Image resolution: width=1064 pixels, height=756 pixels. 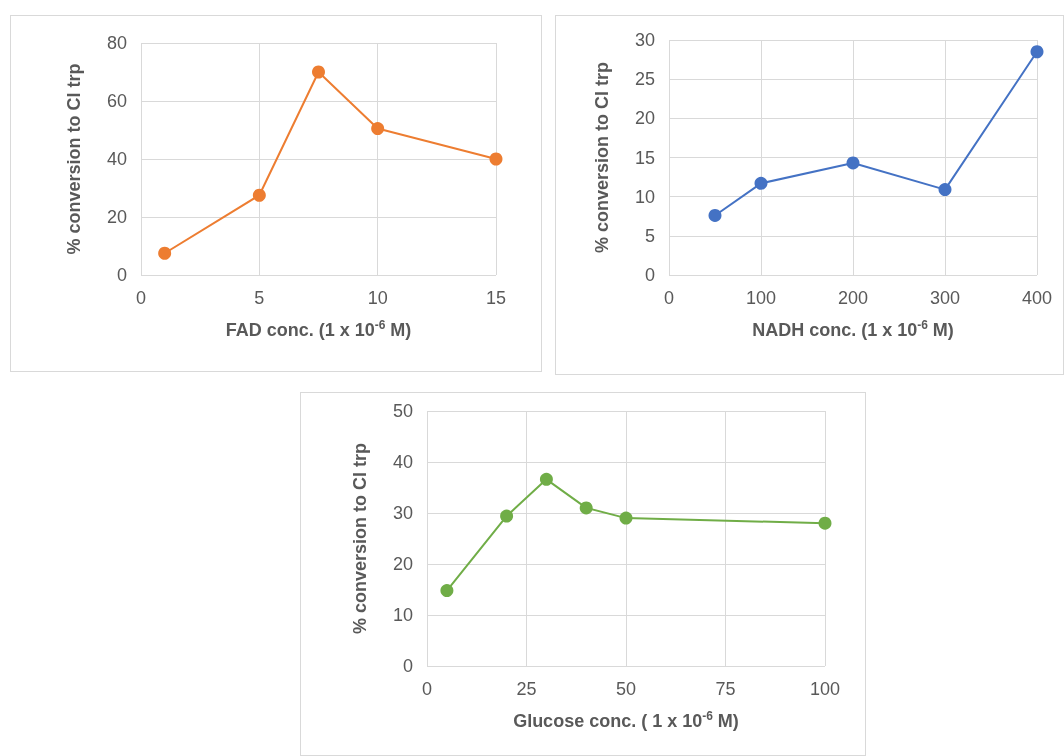 I want to click on x-tick-label: 200, so click(x=853, y=298).